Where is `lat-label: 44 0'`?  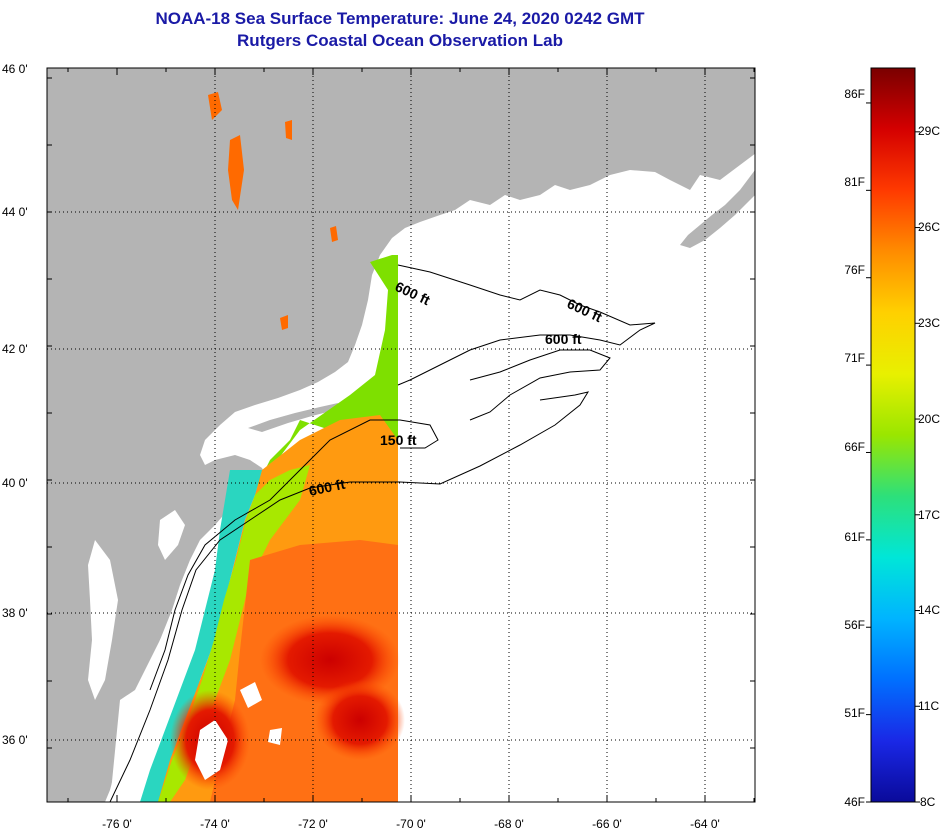 lat-label: 44 0' is located at coordinates (15, 212).